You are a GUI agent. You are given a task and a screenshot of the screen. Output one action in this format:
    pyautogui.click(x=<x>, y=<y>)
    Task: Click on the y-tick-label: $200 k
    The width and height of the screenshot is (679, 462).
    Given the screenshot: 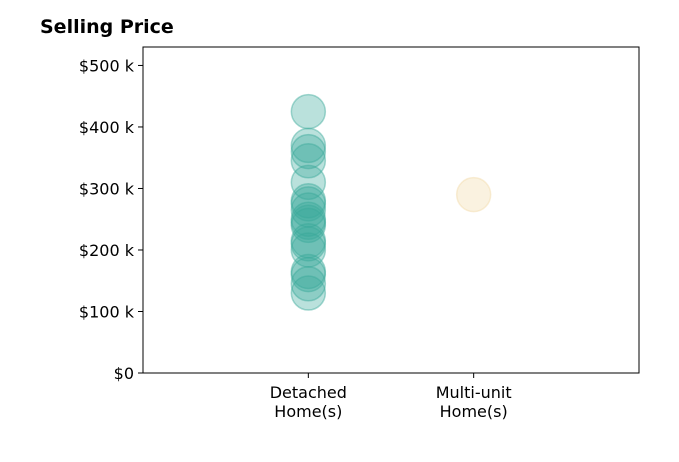 What is the action you would take?
    pyautogui.click(x=107, y=250)
    